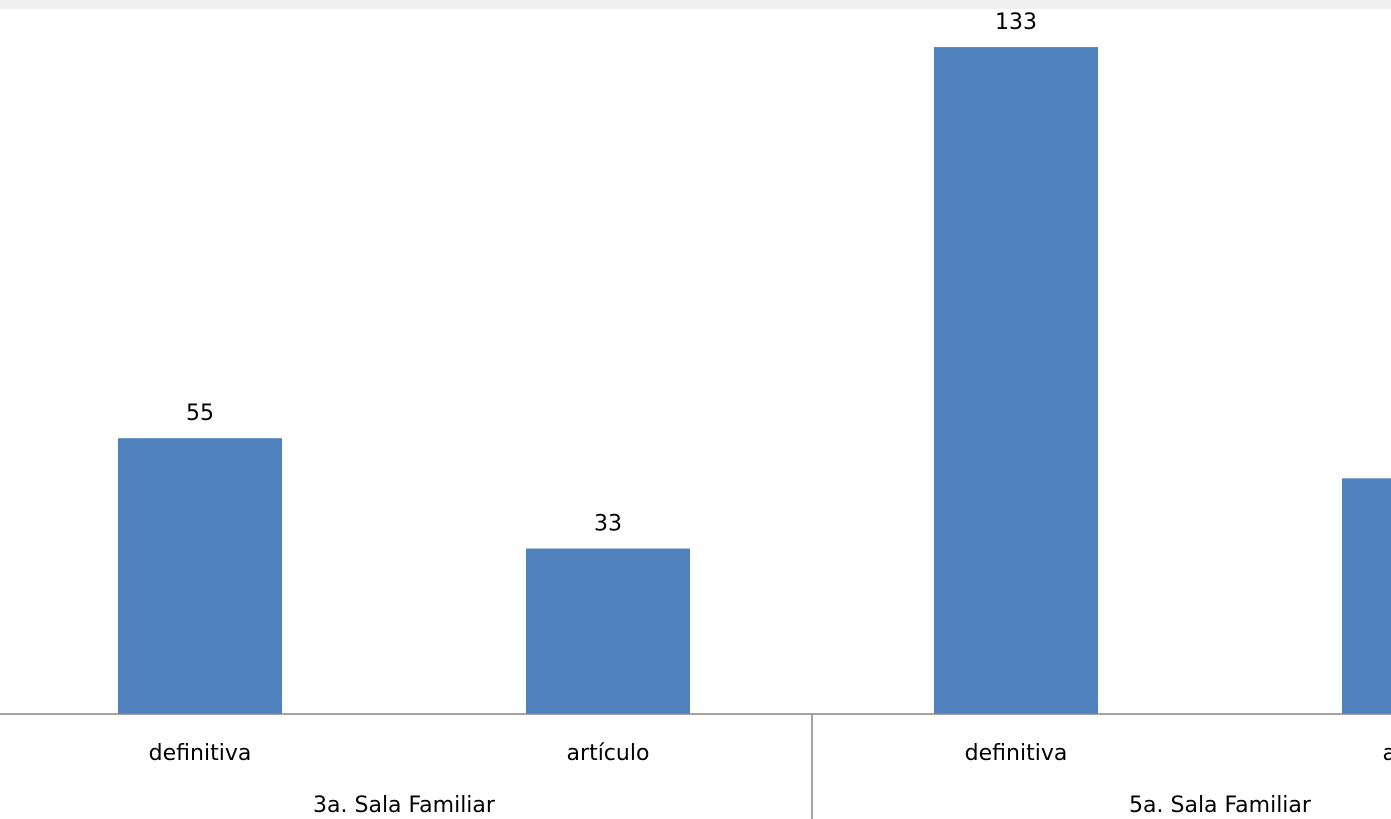 The image size is (1391, 819). I want to click on data-label-2: 33, so click(608, 524).